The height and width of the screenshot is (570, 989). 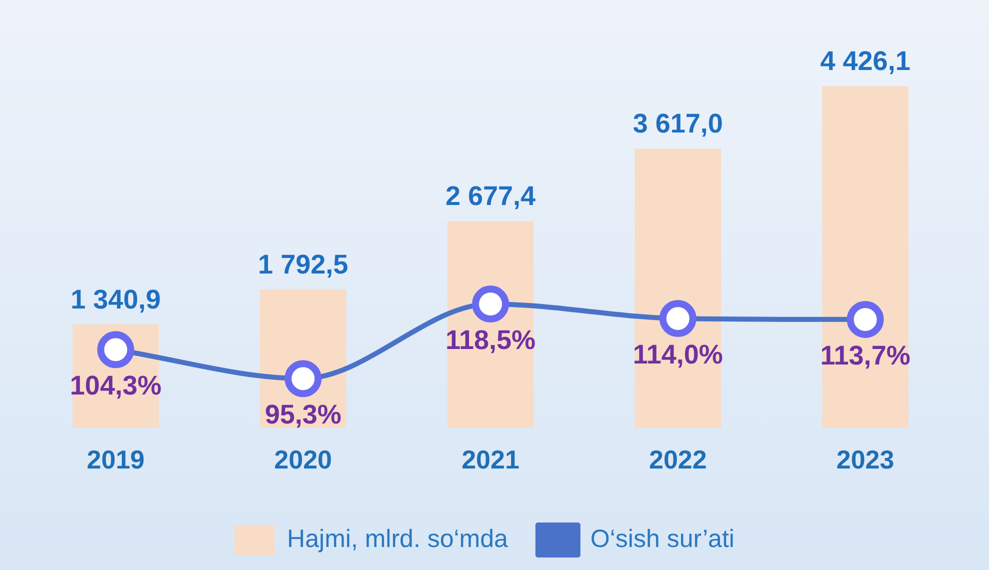 I want to click on data-label: 1 792,5, so click(x=303, y=264).